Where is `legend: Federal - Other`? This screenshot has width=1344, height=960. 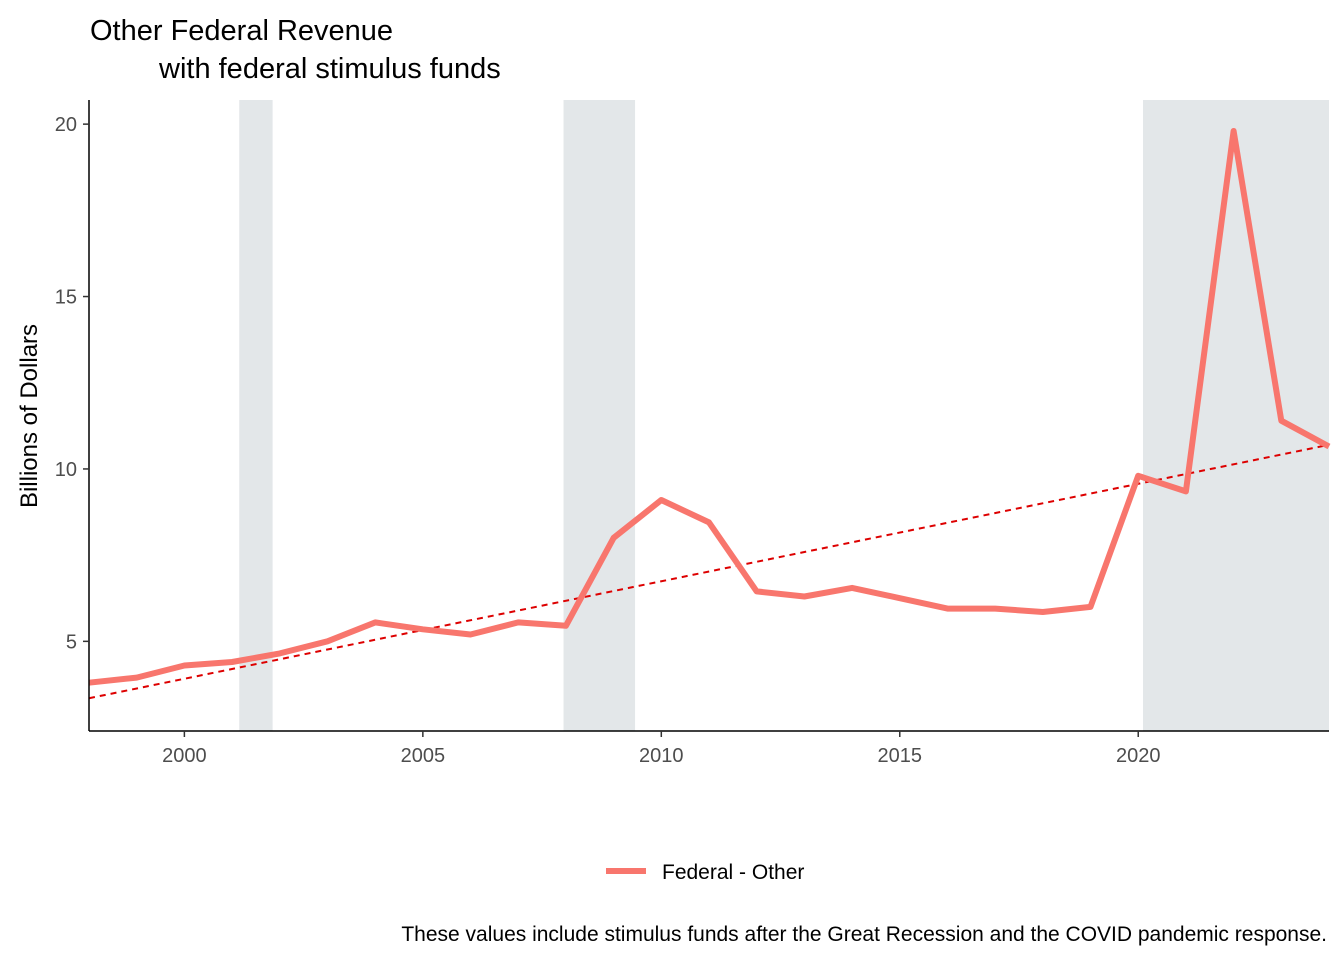
legend: Federal - Other is located at coordinates (705, 872).